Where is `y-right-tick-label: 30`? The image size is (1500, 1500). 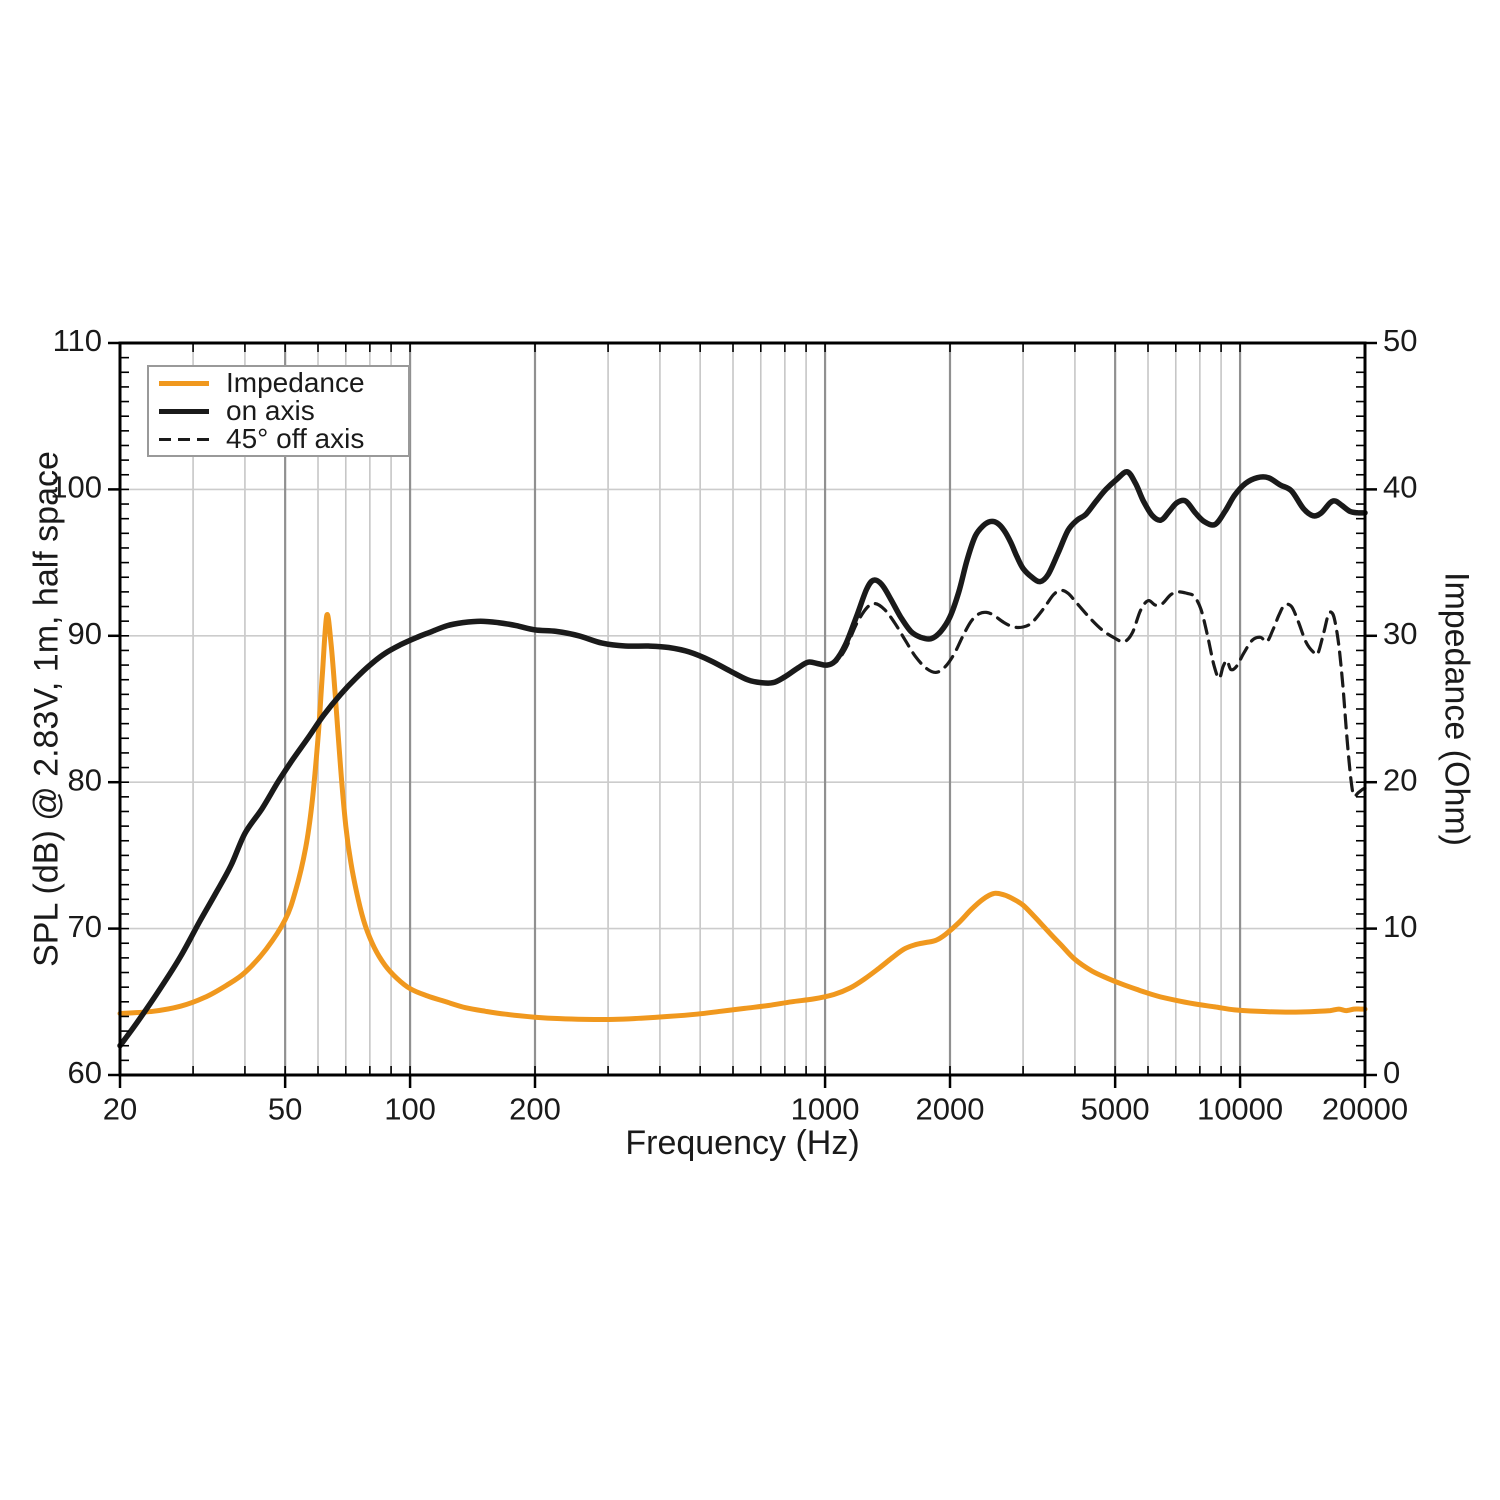 y-right-tick-label: 30 is located at coordinates (1400, 633).